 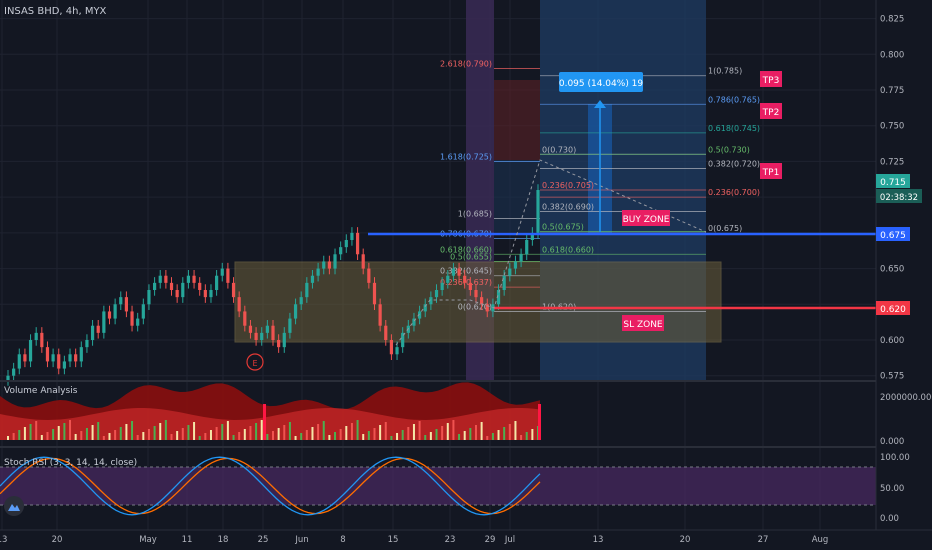 I want to click on time-tick: 25, so click(x=263, y=540).